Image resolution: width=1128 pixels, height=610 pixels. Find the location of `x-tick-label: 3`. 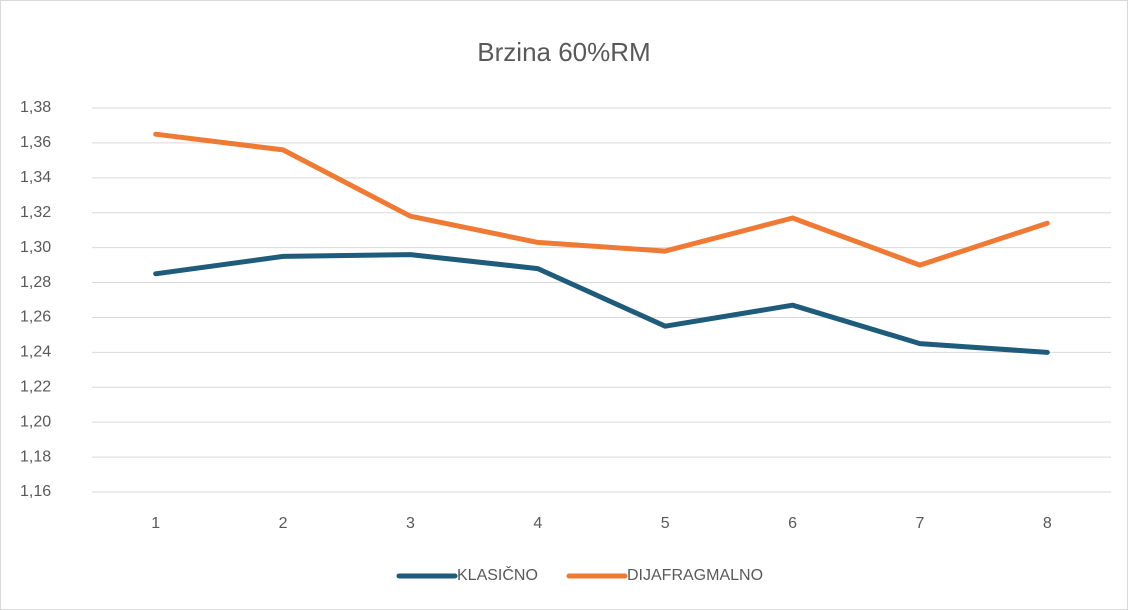

x-tick-label: 3 is located at coordinates (410, 523).